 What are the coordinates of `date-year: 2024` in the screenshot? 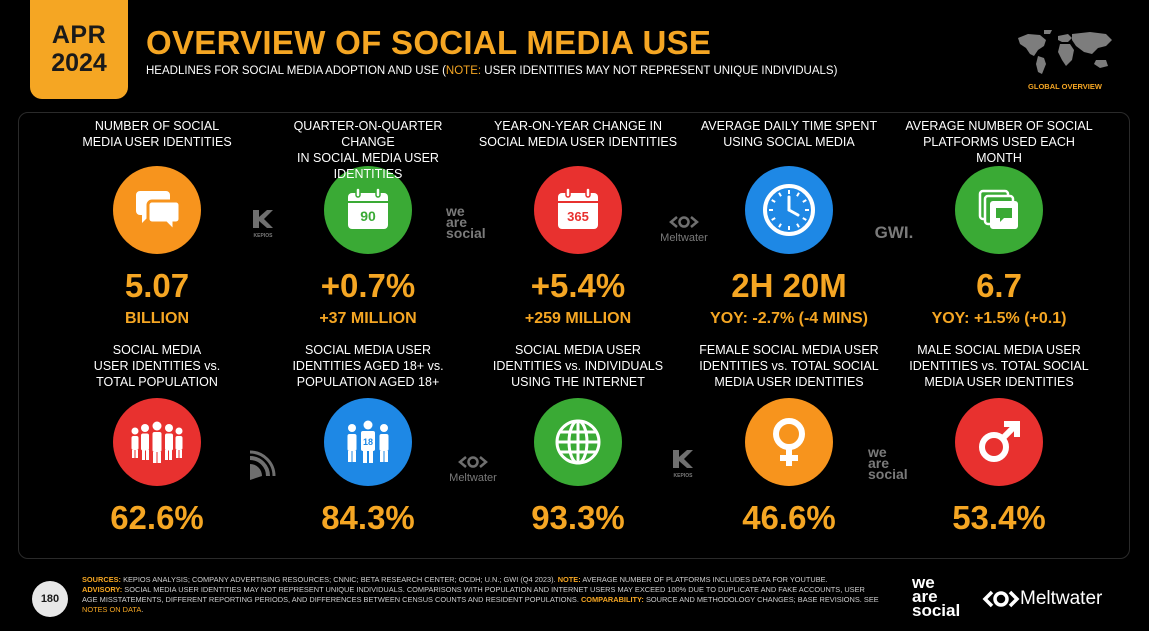 It's located at (79, 63).